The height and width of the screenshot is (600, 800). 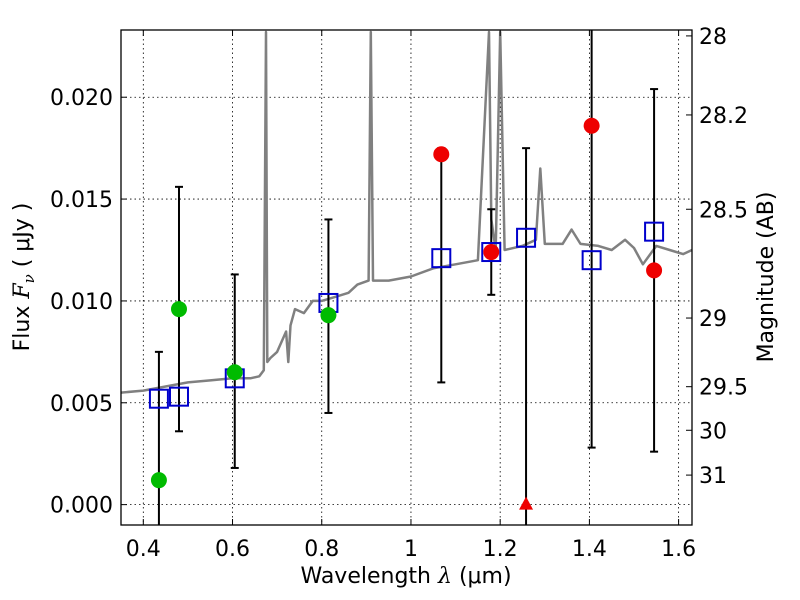 I want to click on y-axis-title: Flux Fν ( μJy ), so click(x=24, y=277).